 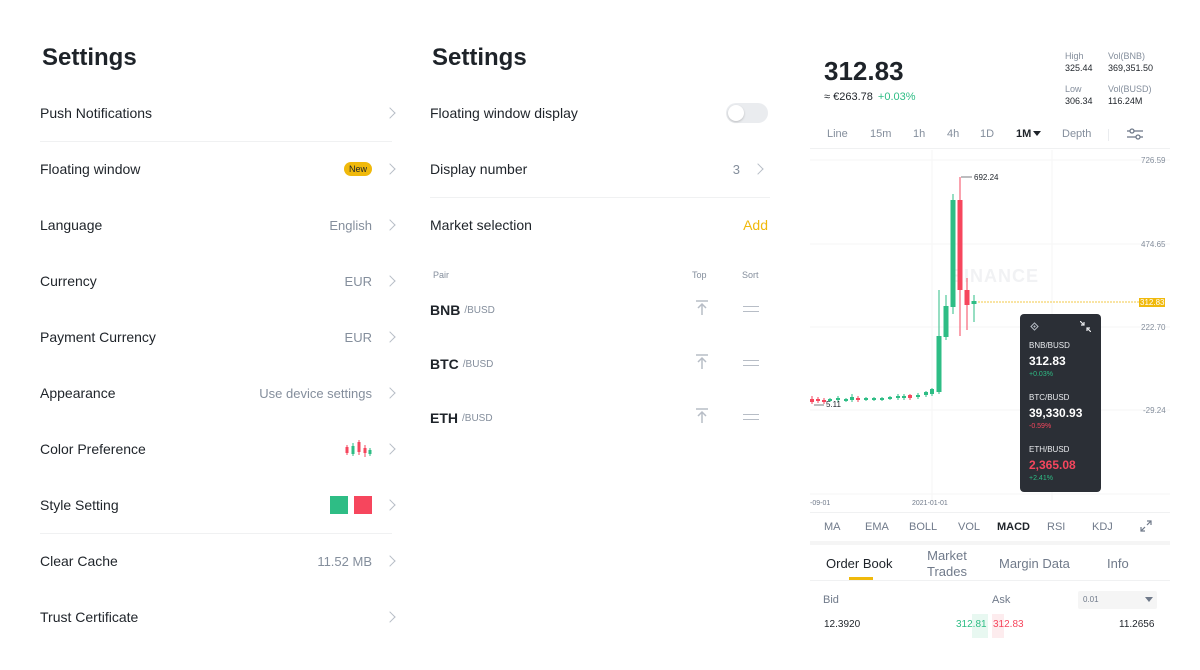 I want to click on x-axis-label: -09-01, so click(x=820, y=503).